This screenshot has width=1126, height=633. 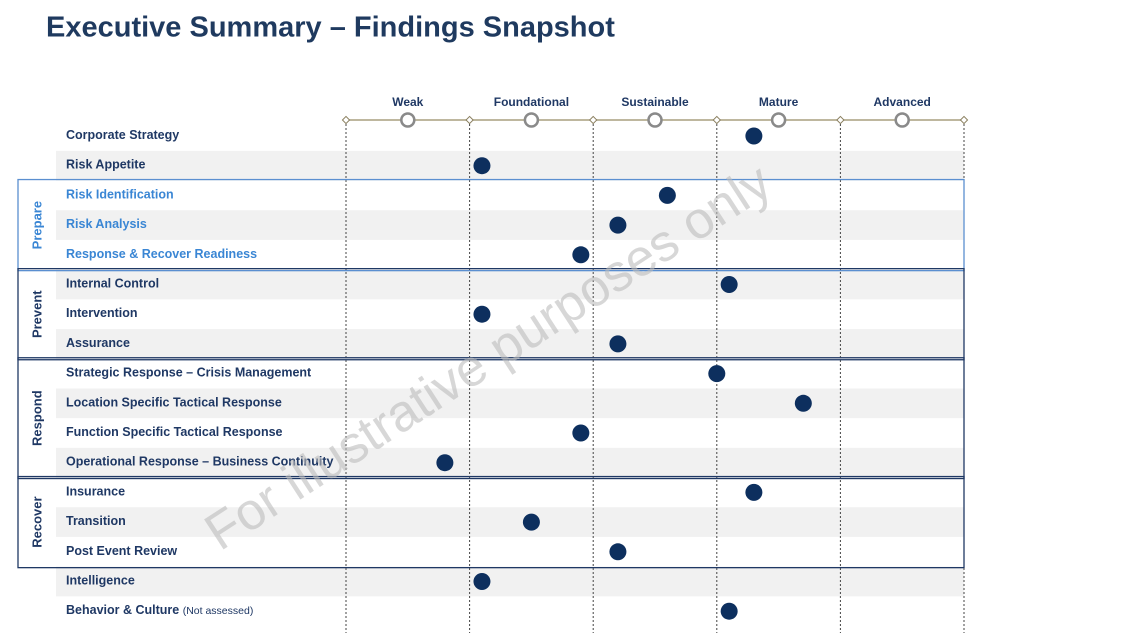 I want to click on row-label: Post Event Review, so click(x=121, y=551).